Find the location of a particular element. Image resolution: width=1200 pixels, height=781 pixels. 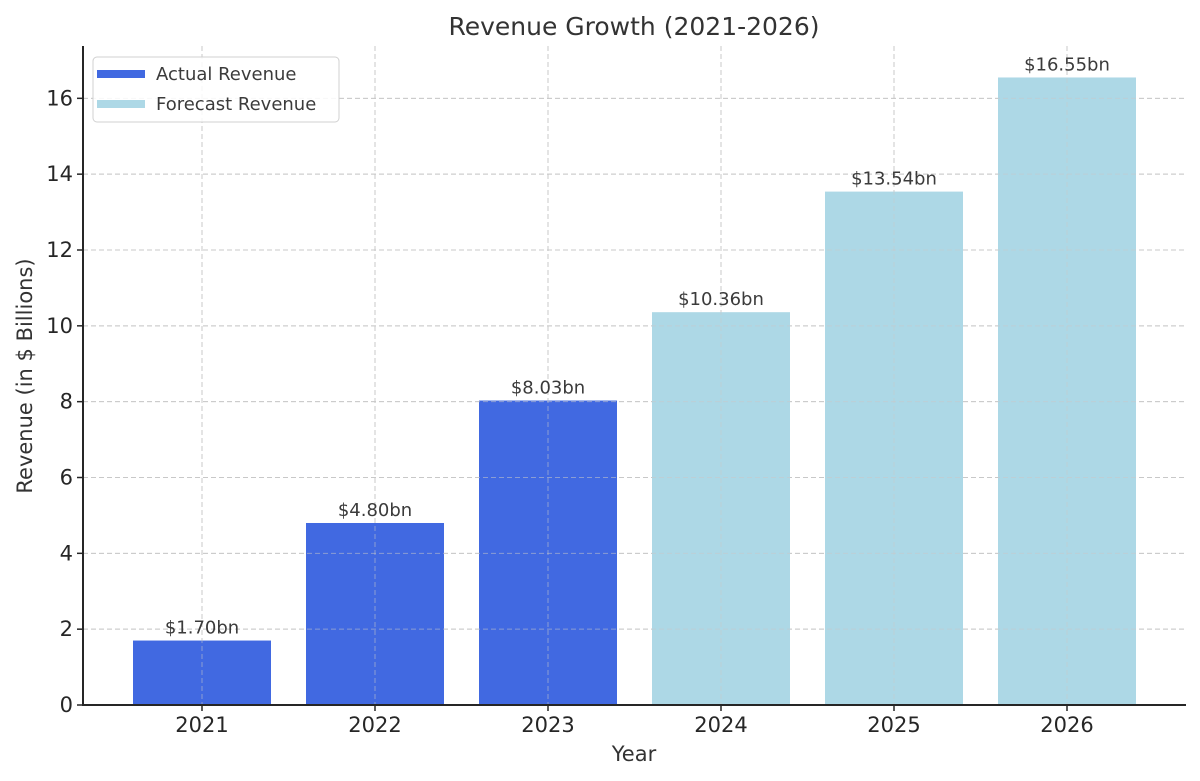

x-tick-label-2023: 2023 is located at coordinates (547, 725).